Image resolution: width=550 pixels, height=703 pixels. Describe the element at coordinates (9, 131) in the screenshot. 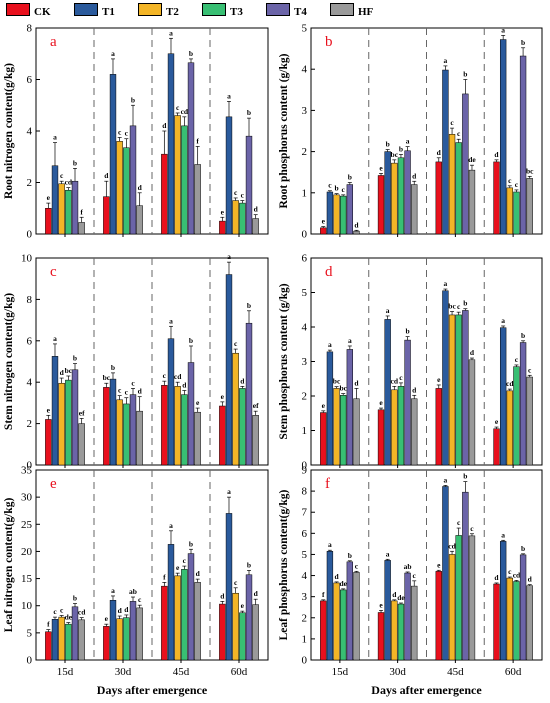

I see `y-axis-label: Root nitrogen content(g/kg)` at that location.